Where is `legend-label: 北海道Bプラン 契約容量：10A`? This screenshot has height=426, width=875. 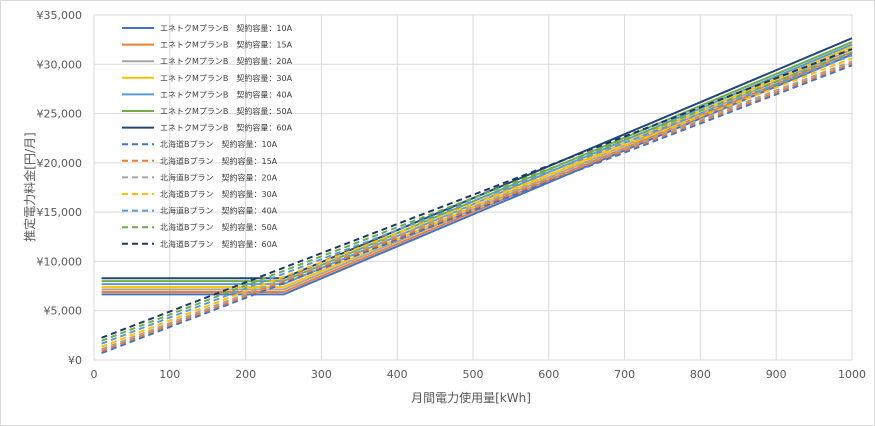 legend-label: 北海道Bプラン 契約容量：10A is located at coordinates (219, 144).